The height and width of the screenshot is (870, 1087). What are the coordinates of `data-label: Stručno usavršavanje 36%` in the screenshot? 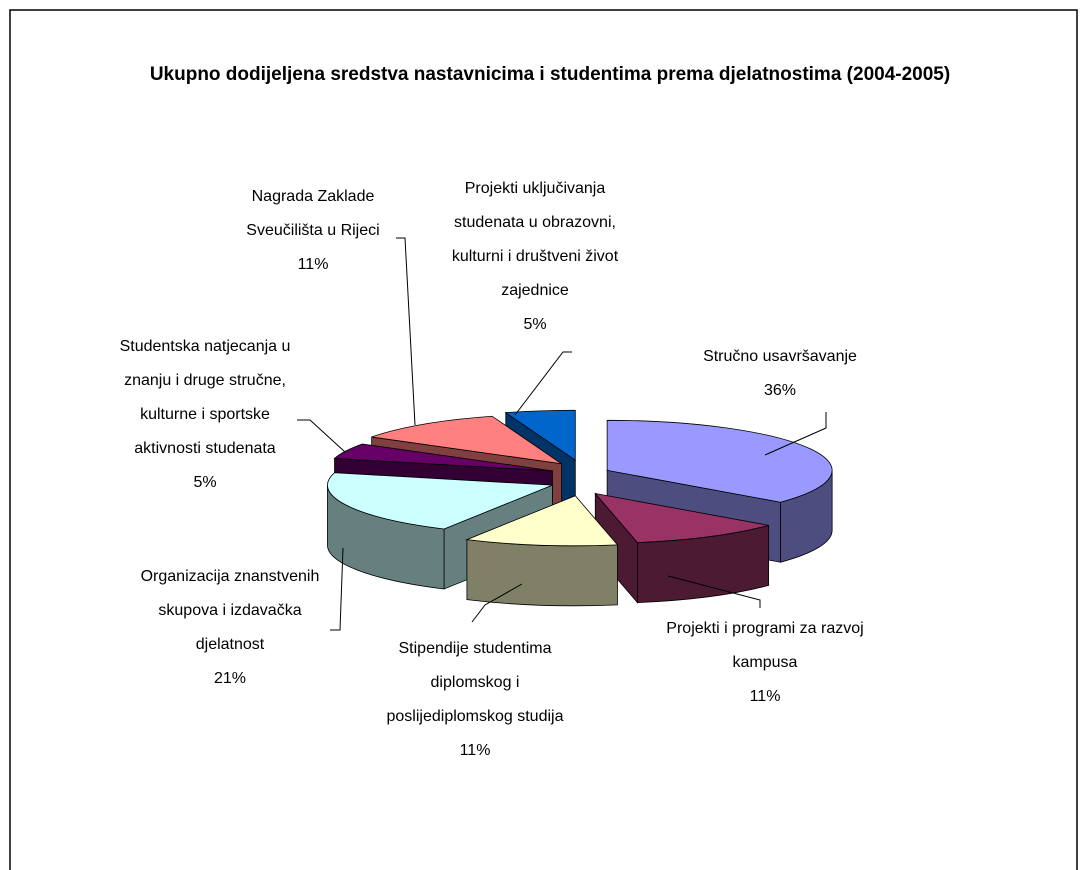 It's located at (780, 374).